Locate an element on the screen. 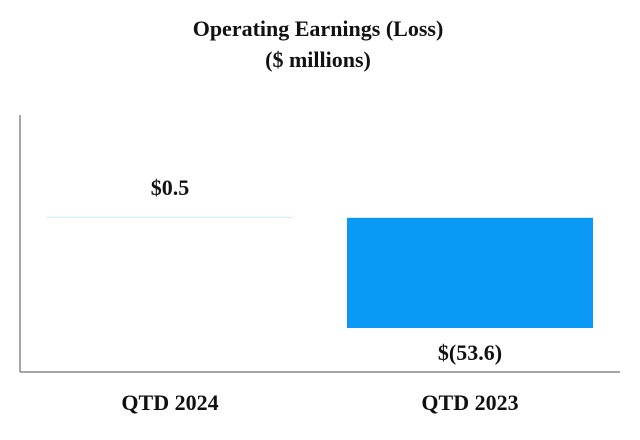 The image size is (640, 440). x-tick-label: QTD 2024 is located at coordinates (169, 402).